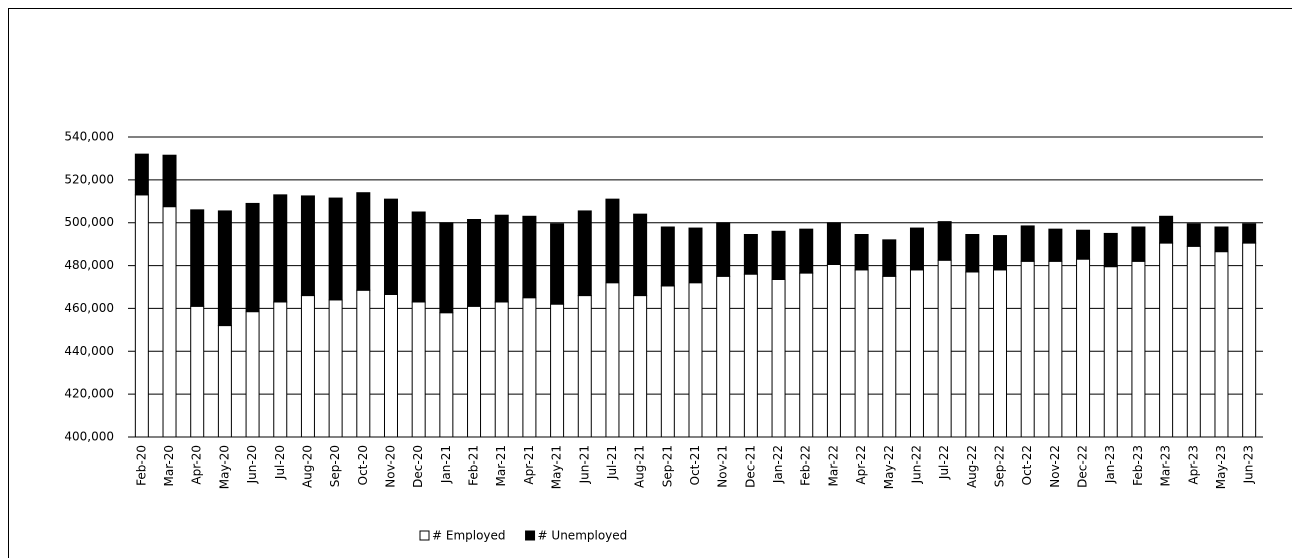 Image resolution: width=1292 pixels, height=558 pixels. What do you see at coordinates (89, 222) in the screenshot?
I see `y-tick-label: 500,000` at bounding box center [89, 222].